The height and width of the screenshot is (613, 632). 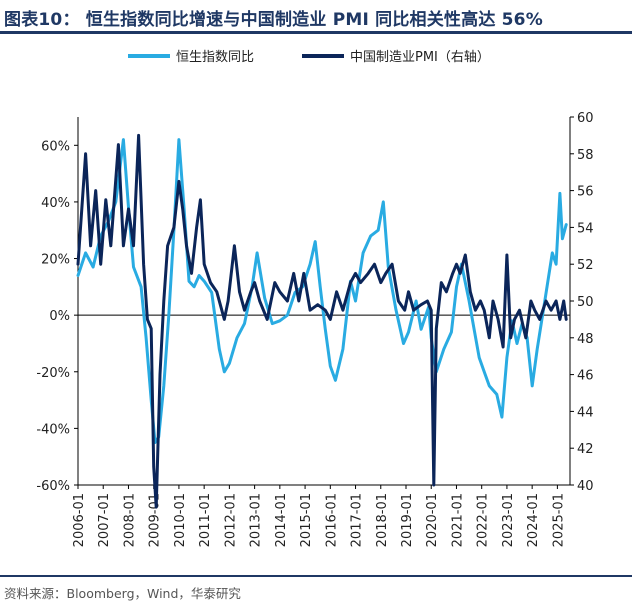 I want to click on x-tick-label: 2018-01, so click(x=382, y=520).